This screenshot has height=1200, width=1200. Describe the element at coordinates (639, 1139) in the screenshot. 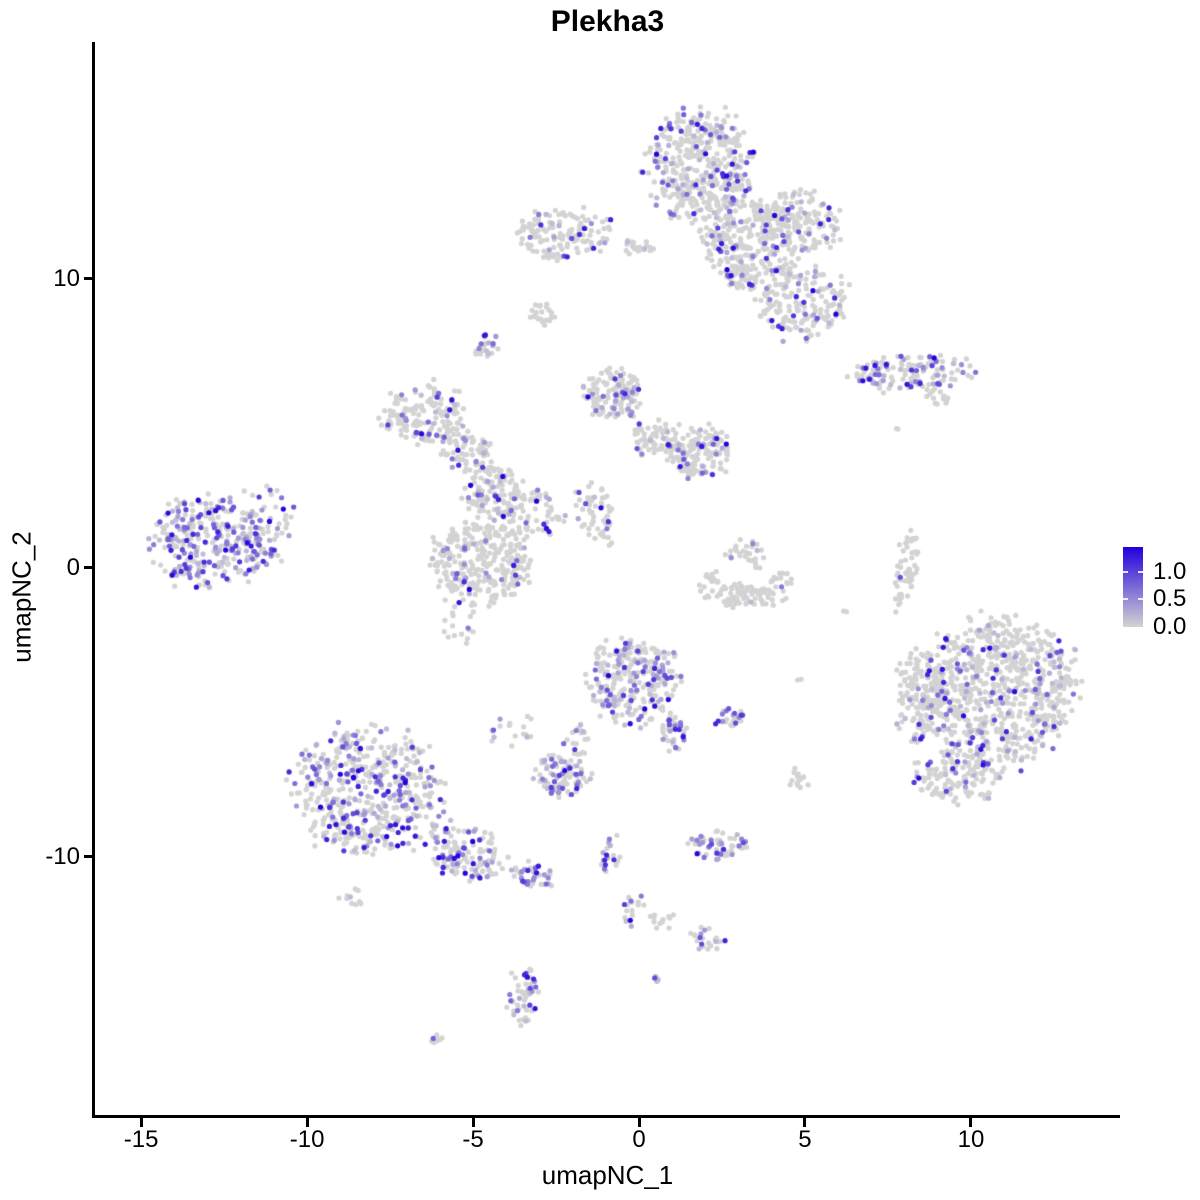

I see `x-tick-label: 0` at that location.